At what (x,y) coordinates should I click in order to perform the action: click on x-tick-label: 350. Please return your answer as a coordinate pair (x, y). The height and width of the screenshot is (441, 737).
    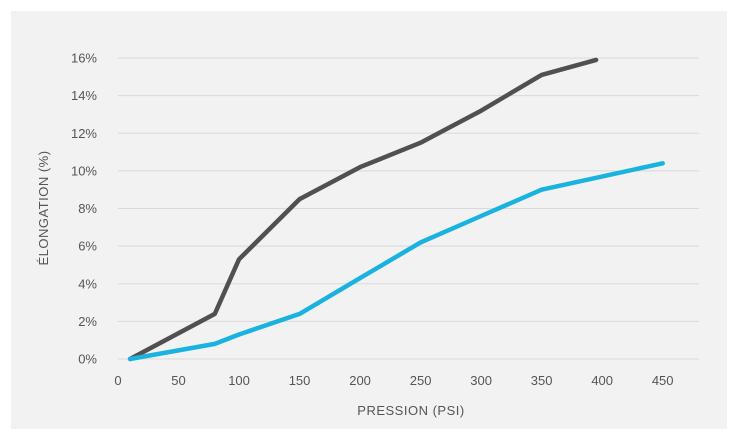
    Looking at the image, I should click on (542, 380).